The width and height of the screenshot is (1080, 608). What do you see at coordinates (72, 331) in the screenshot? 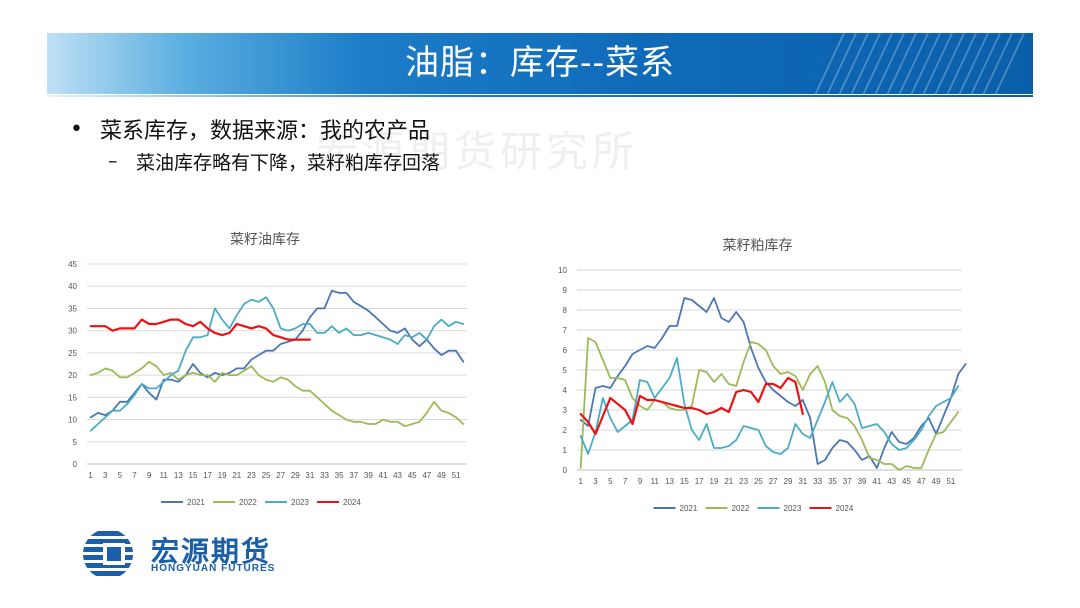
I see `y-tick-label: 30` at bounding box center [72, 331].